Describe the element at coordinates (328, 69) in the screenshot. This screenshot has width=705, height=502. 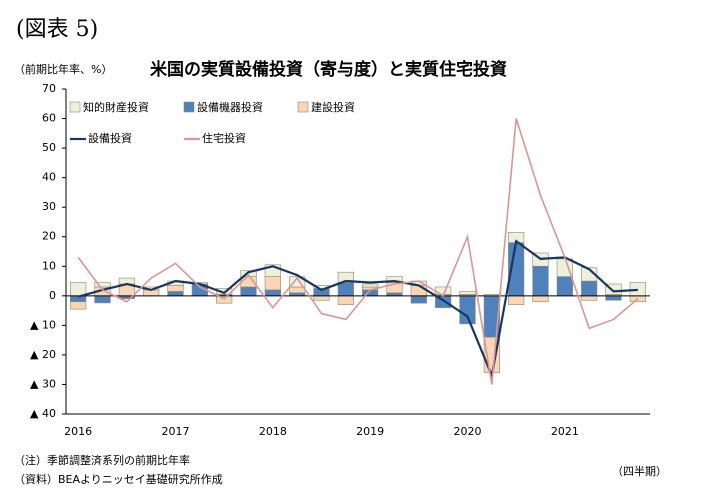
I see `chart-title: 米国の実質設備投資（寄与度）と実質住宅投資` at that location.